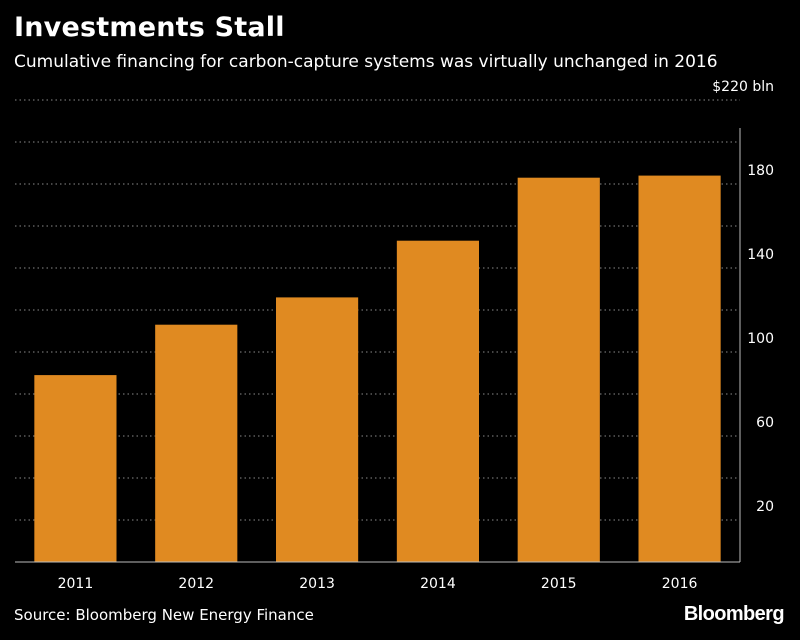 This screenshot has height=640, width=800. Describe the element at coordinates (765, 423) in the screenshot. I see `y-tick-label: 60` at that location.